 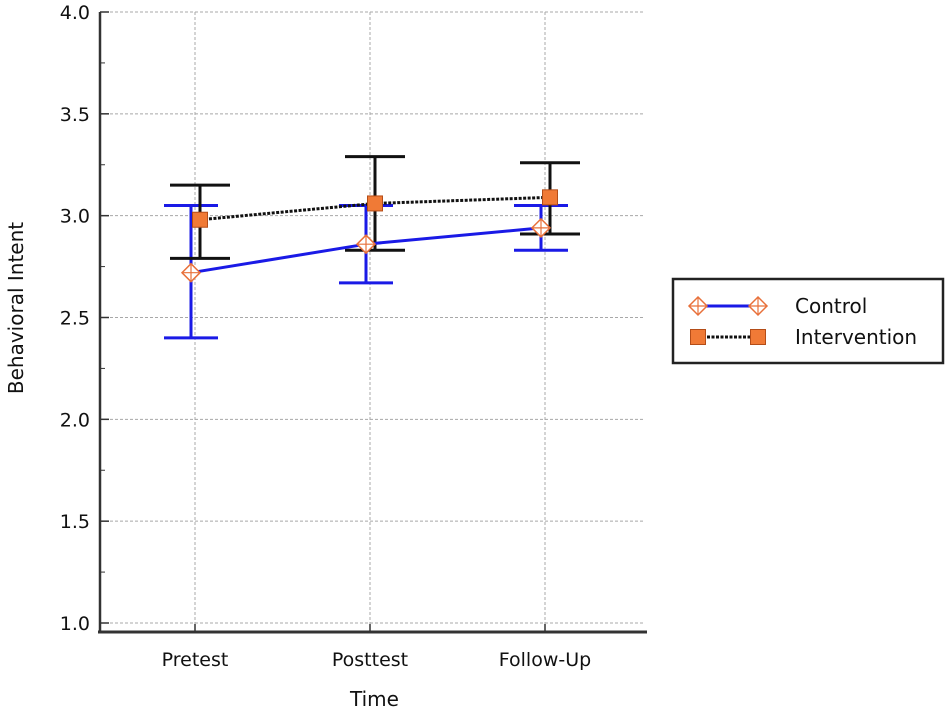 I want to click on y-tick-label: 2.0, so click(x=75, y=420).